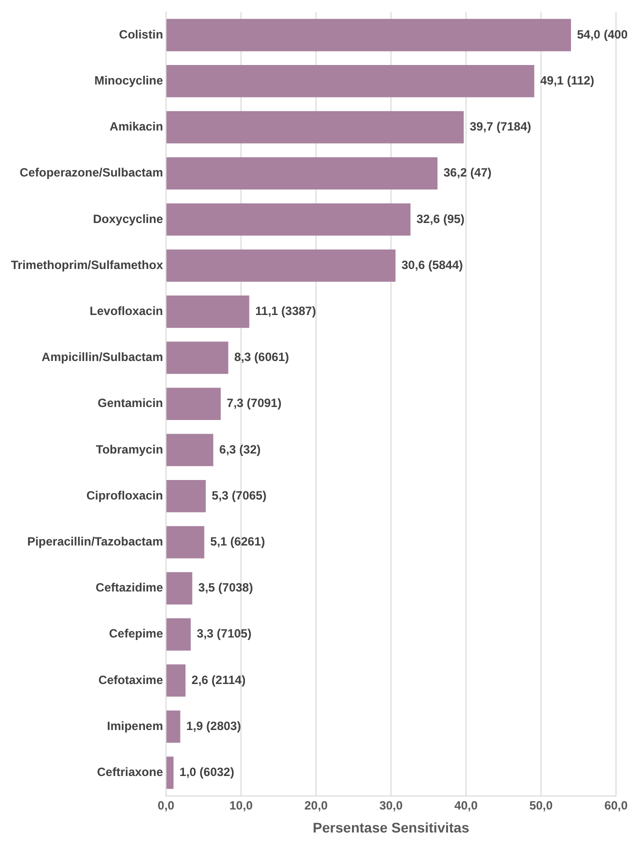 This screenshot has width=638, height=847. I want to click on data-label: 1,9 (2803), so click(213, 725).